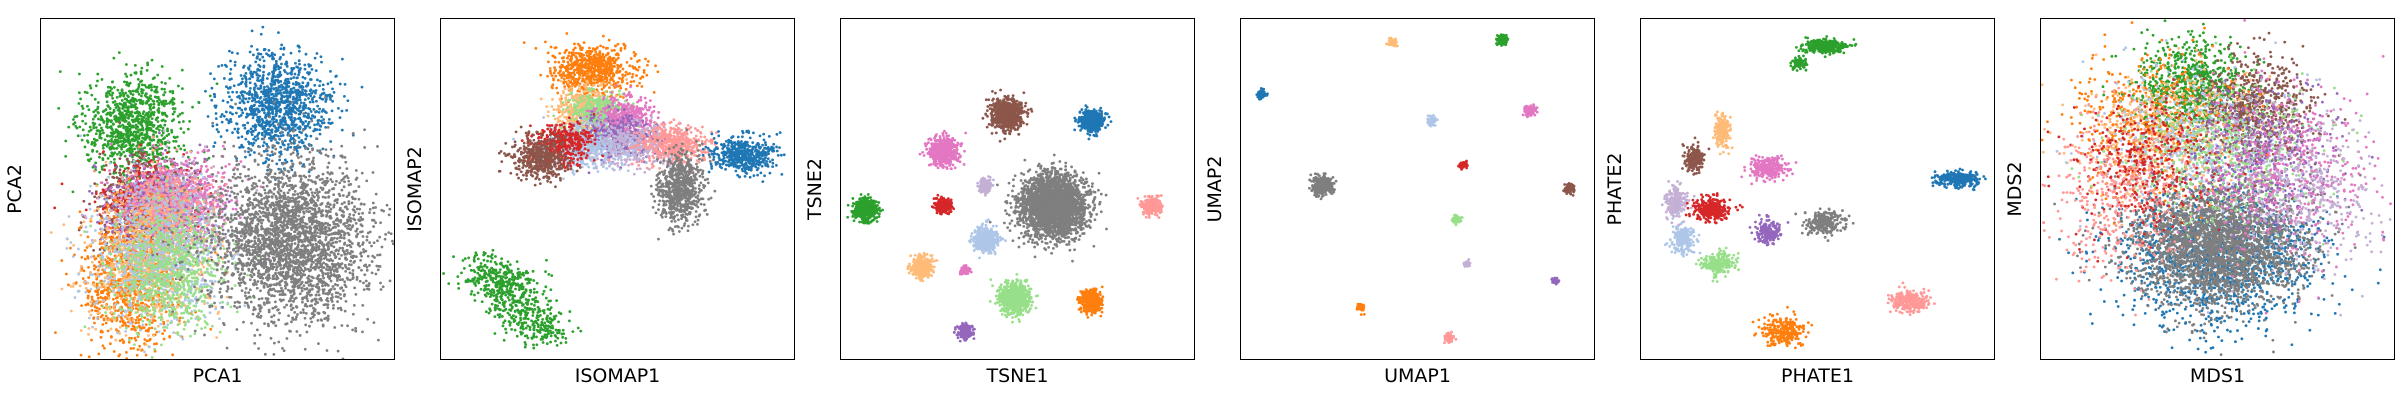  Describe the element at coordinates (2015, 189) in the screenshot. I see `mds-y-axis-label: MDS2` at that location.